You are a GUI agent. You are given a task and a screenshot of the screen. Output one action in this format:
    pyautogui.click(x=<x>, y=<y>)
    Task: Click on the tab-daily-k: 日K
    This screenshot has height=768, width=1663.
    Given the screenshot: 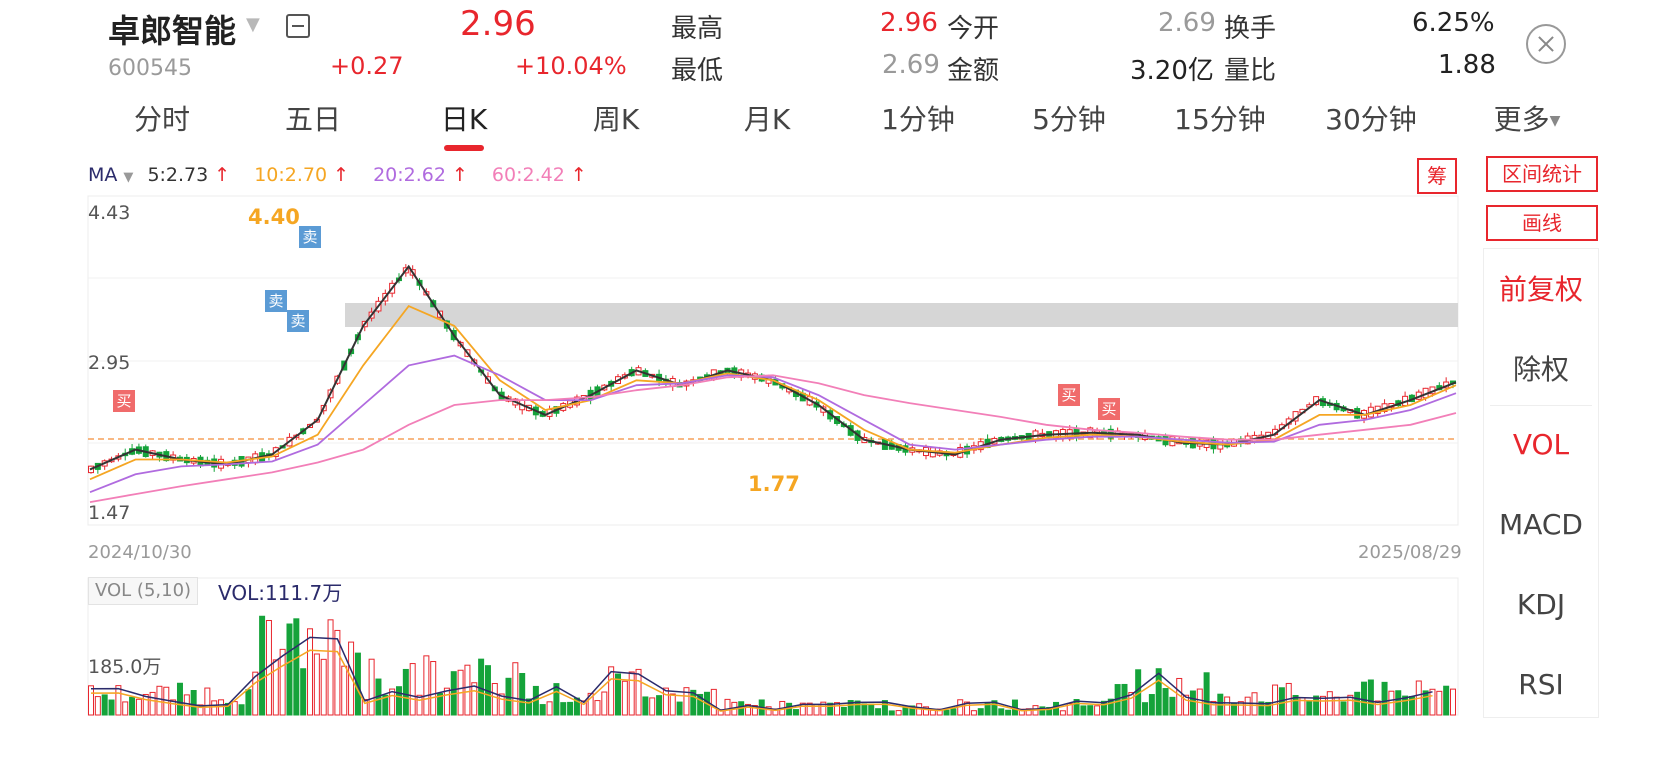 What is the action you would take?
    pyautogui.click(x=464, y=119)
    